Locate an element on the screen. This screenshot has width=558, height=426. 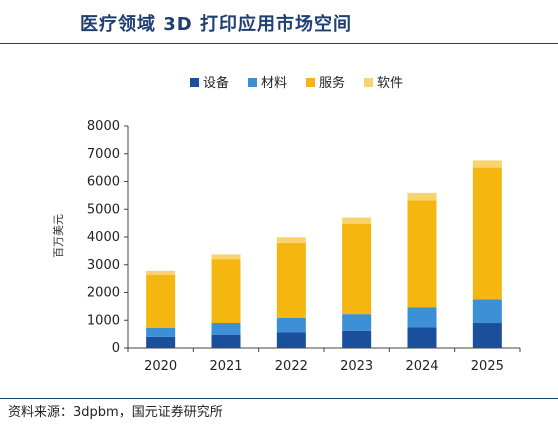
bar-segment-2022-材料 is located at coordinates (291, 325).